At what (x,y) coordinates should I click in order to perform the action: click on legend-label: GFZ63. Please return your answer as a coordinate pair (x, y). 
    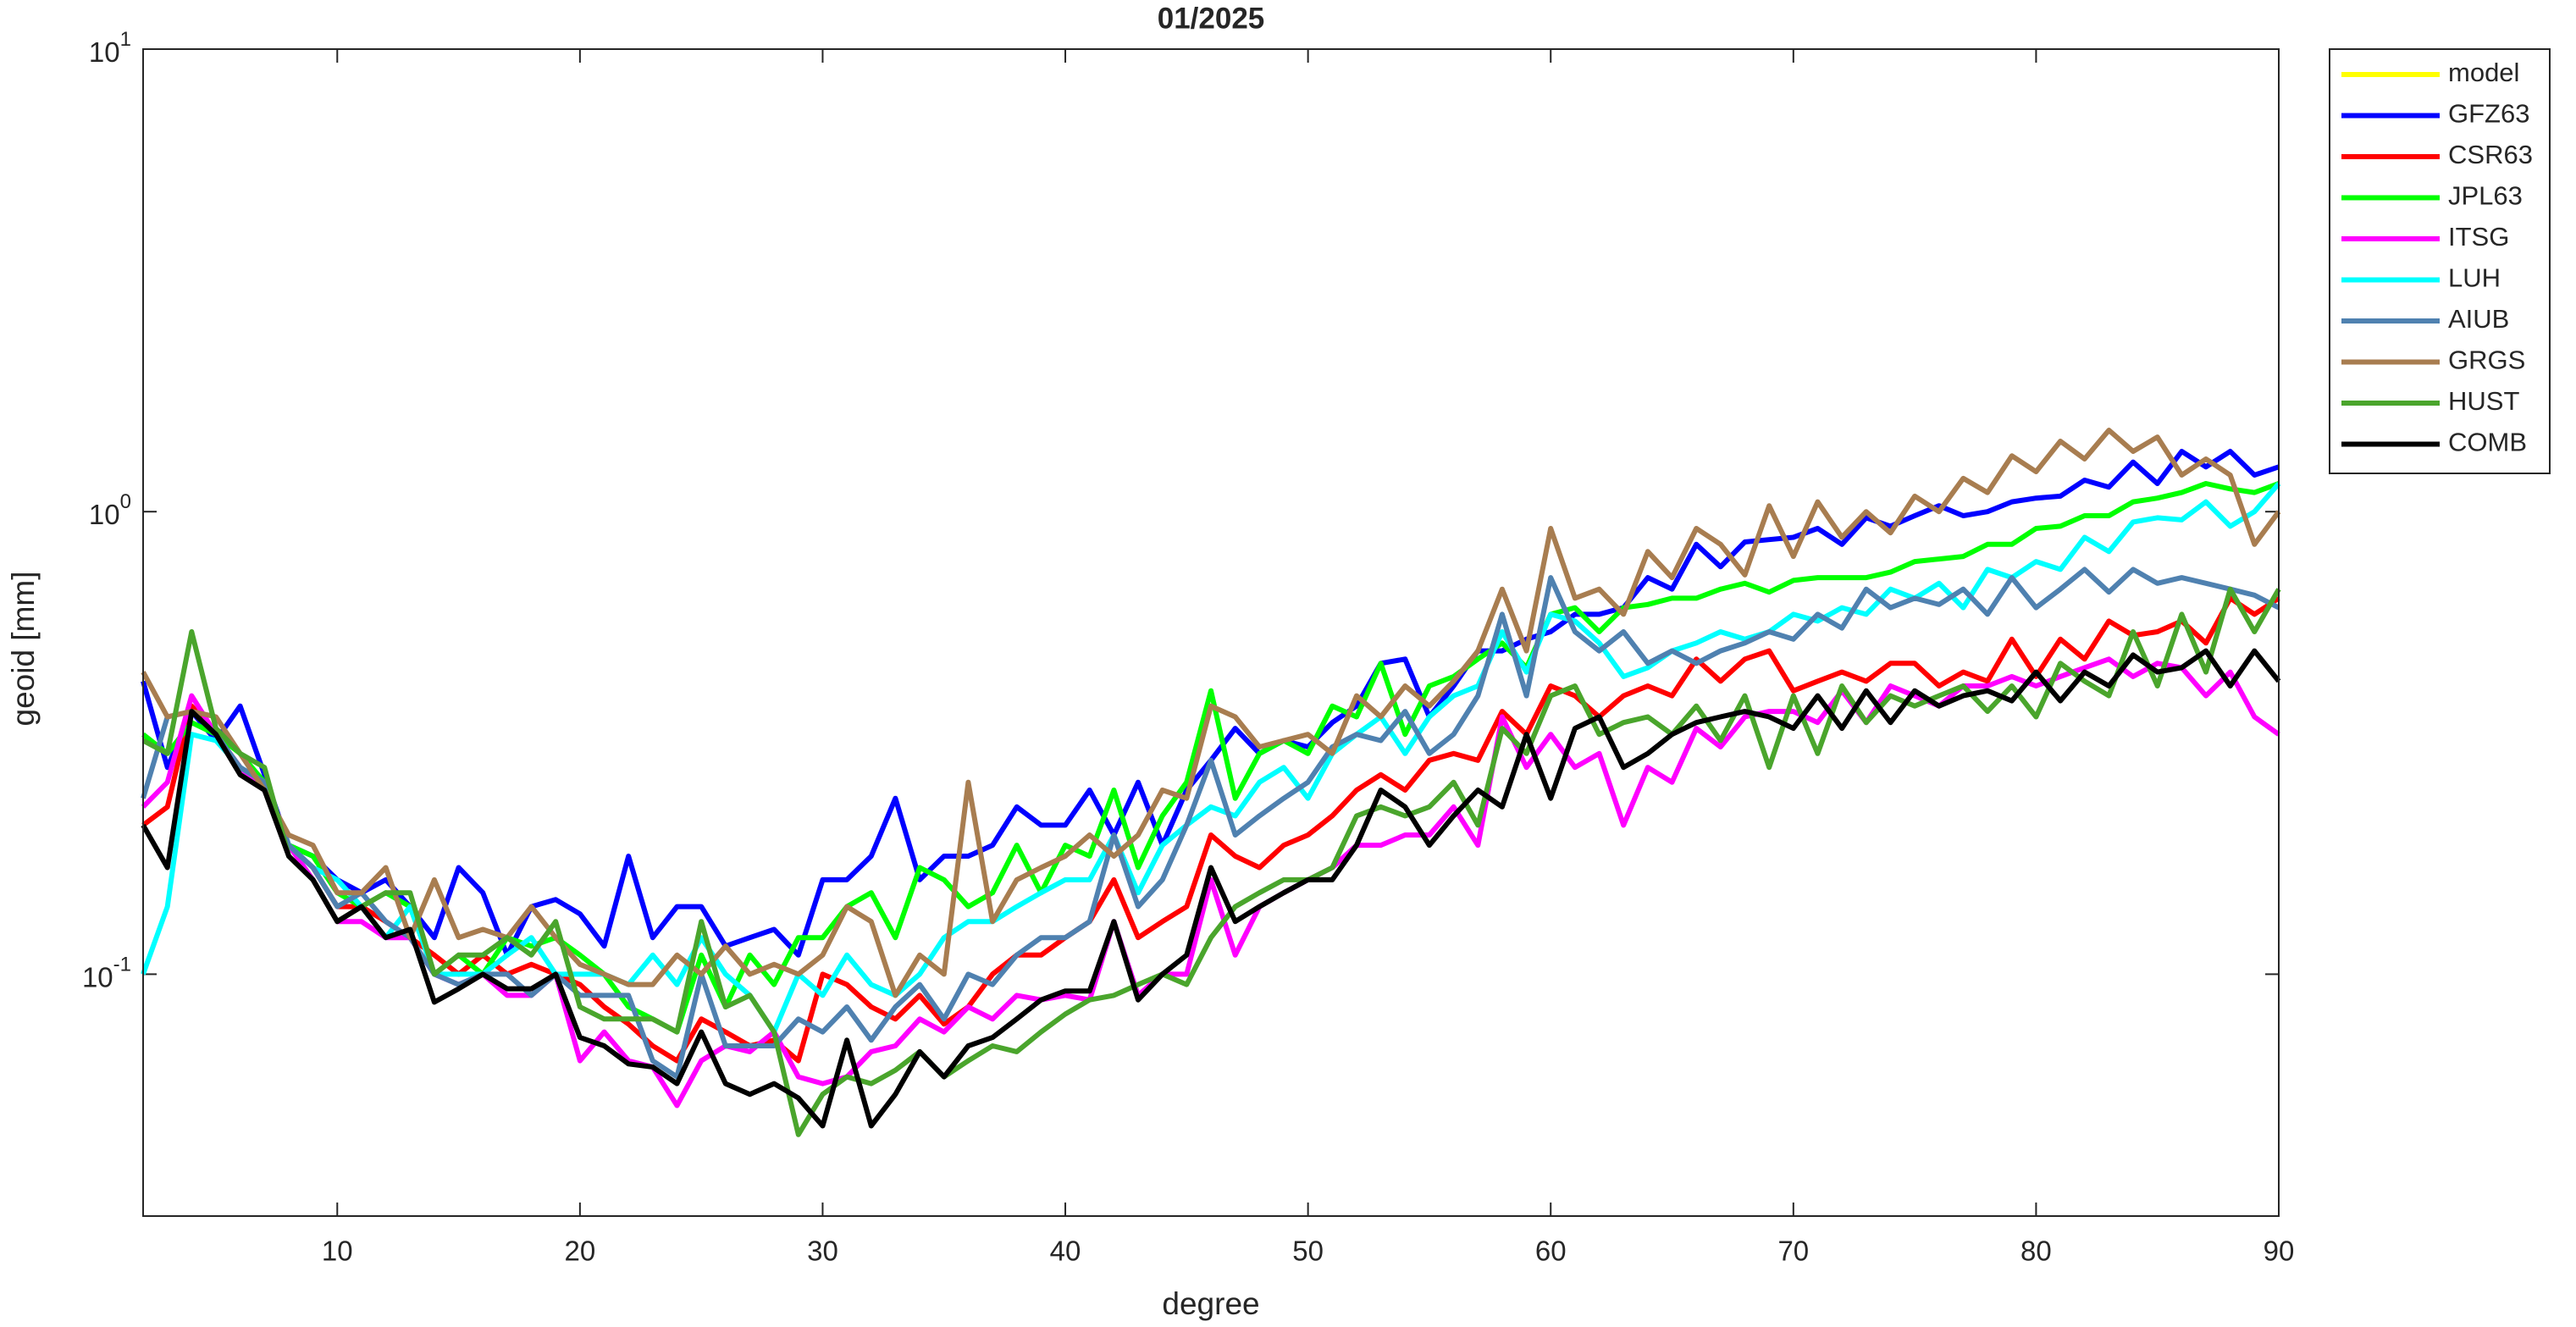
    Looking at the image, I should click on (2488, 114).